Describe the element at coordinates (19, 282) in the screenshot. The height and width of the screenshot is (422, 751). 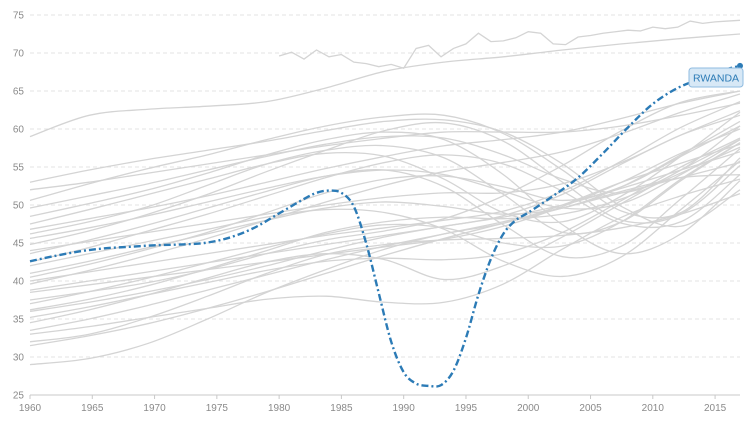
I see `y-tick-label: 40` at that location.